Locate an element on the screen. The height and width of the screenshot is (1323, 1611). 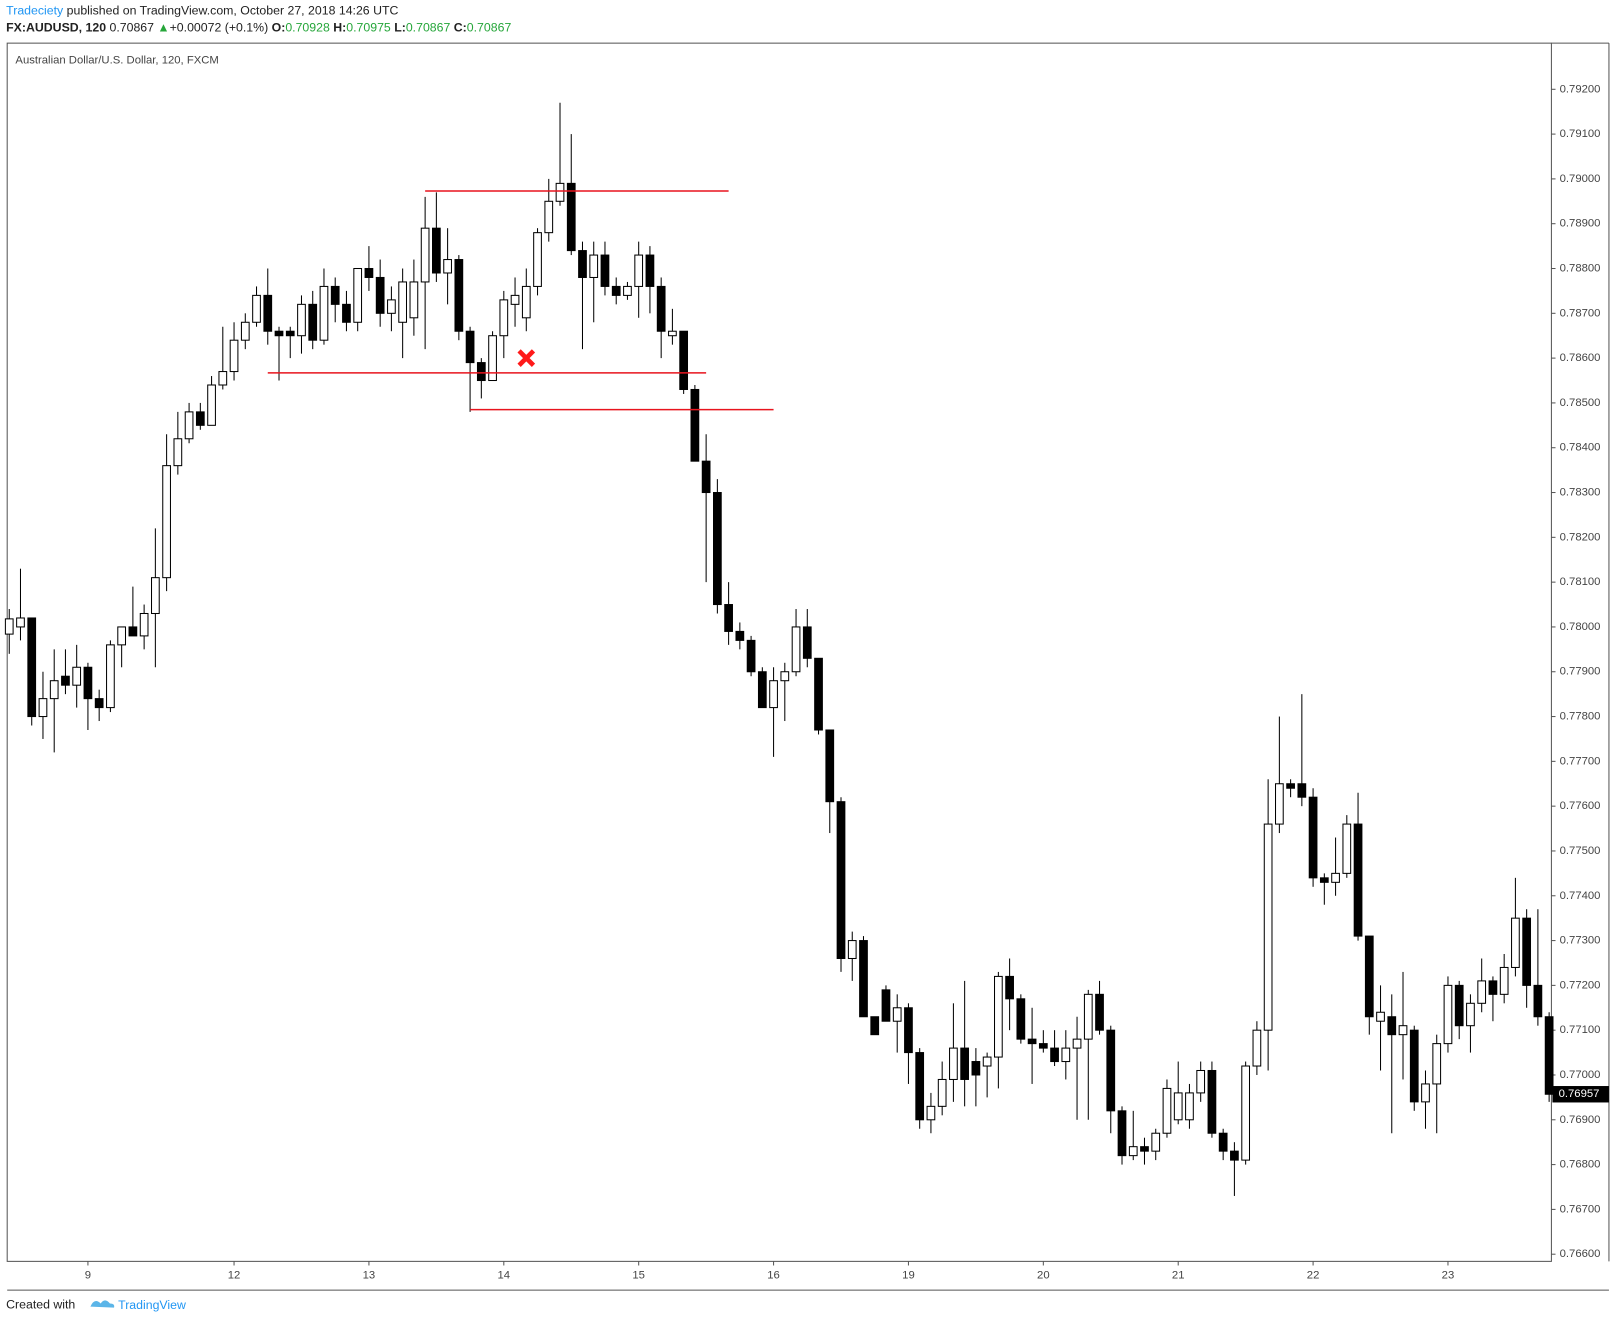
x-tick-label: 21 is located at coordinates (1178, 1276).